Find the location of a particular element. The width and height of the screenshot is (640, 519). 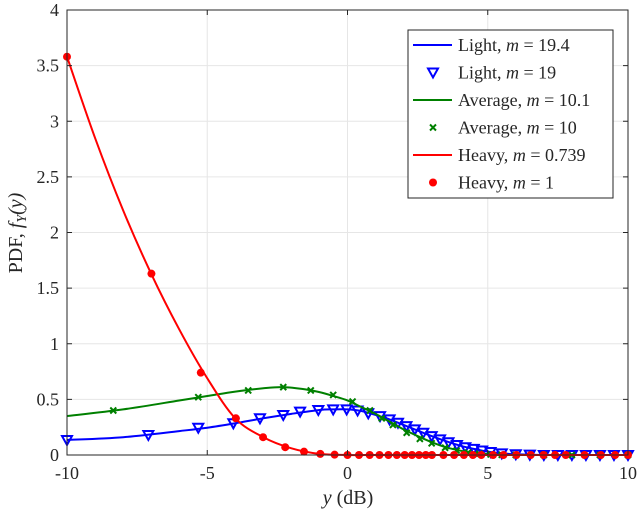

x-tick-label: -5 is located at coordinates (207, 473).